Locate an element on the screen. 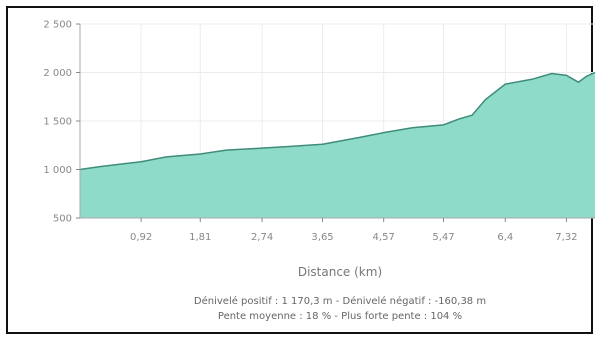  x-tick-label: 2,74 is located at coordinates (262, 237).